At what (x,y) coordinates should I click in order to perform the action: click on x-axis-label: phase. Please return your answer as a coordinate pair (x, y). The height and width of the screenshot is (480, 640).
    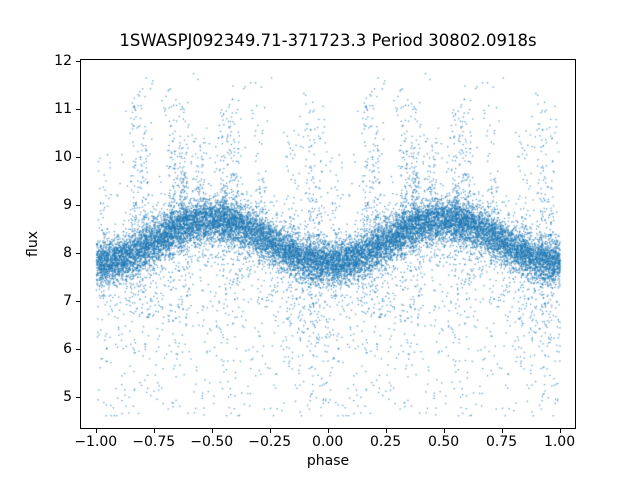
    Looking at the image, I should click on (328, 461).